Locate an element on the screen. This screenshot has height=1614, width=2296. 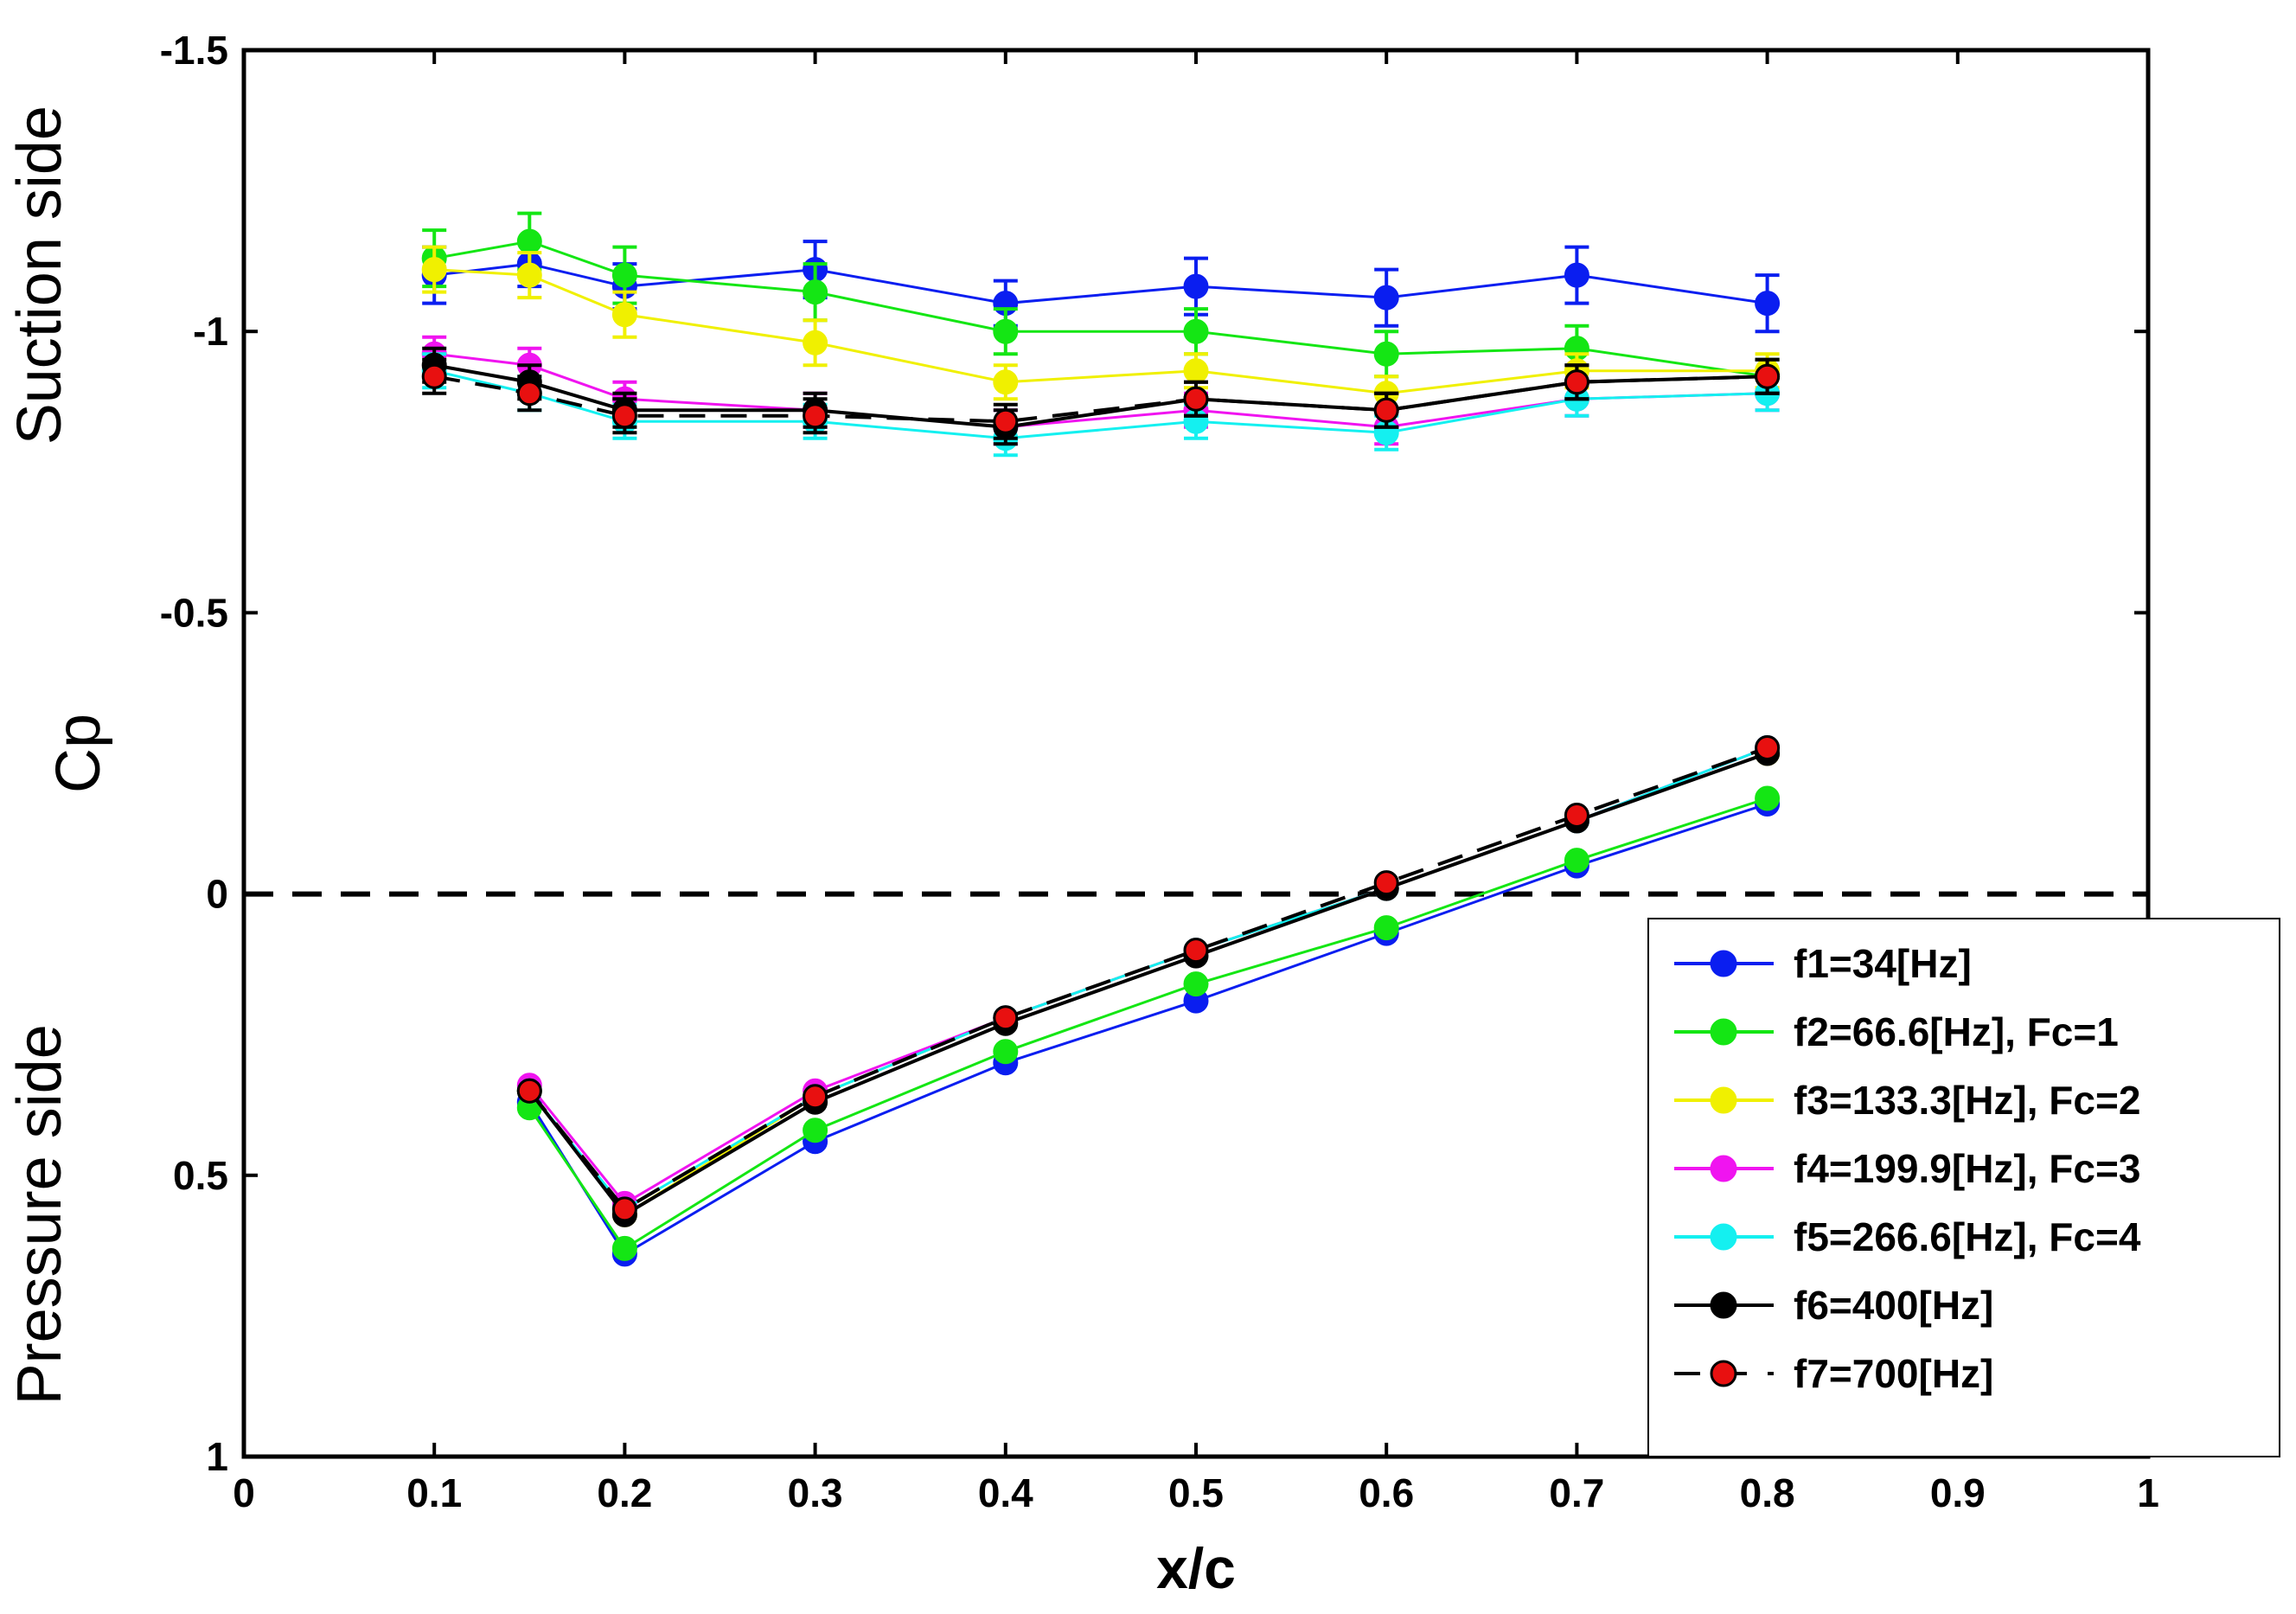
legend-item-6: f6=400[Hz] is located at coordinates (1833, 1305).